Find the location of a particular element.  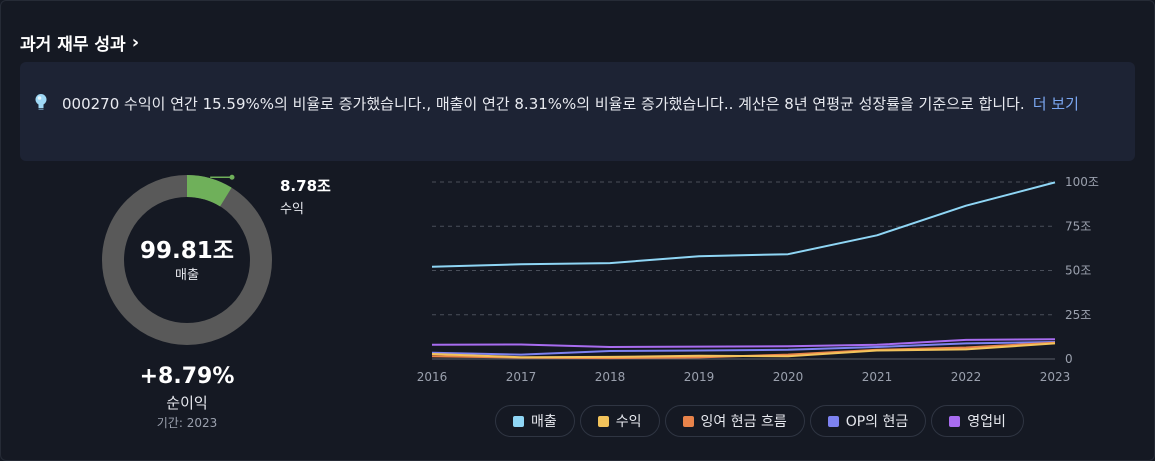

donut-center-value: 99.81조 is located at coordinates (187, 250).